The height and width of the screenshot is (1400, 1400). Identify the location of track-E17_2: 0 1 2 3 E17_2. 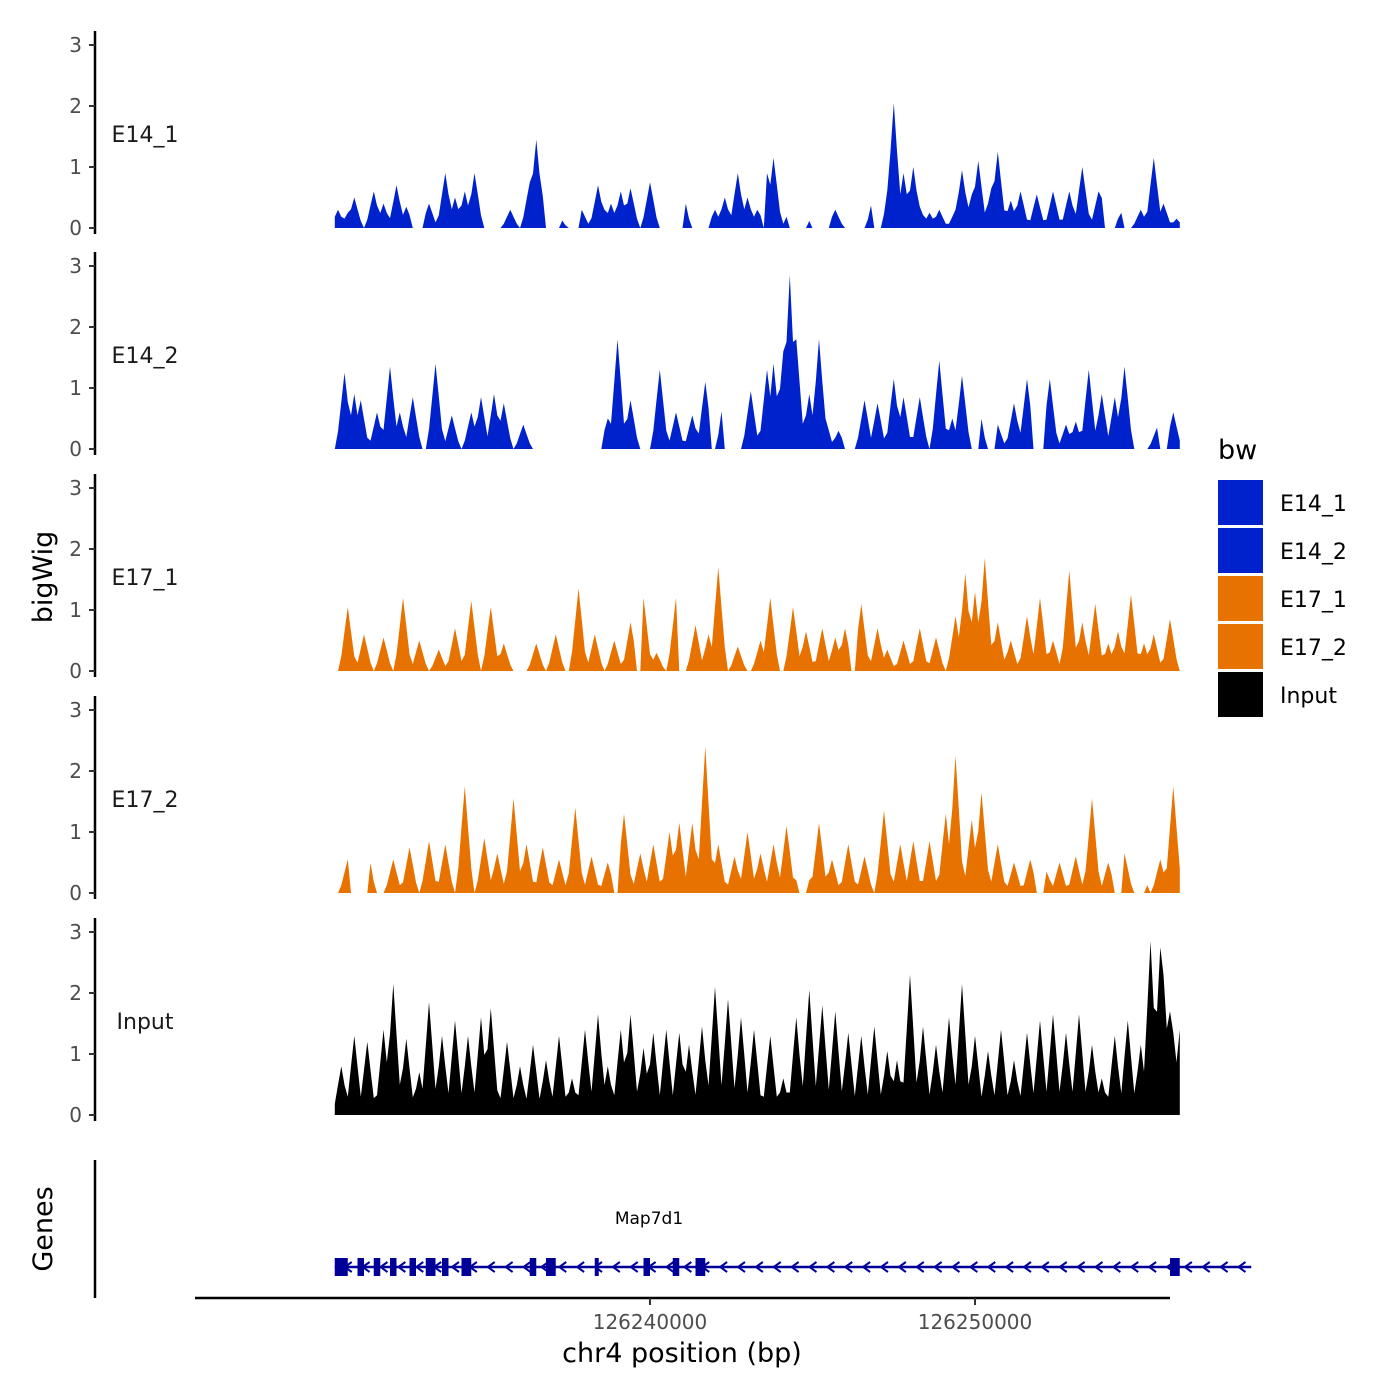
(624, 800).